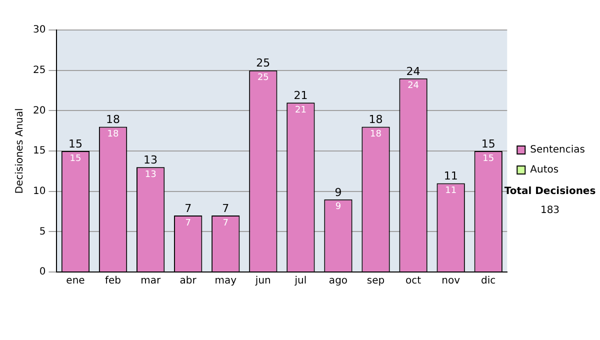  Describe the element at coordinates (39, 151) in the screenshot. I see `y-tick-label: 15` at that location.